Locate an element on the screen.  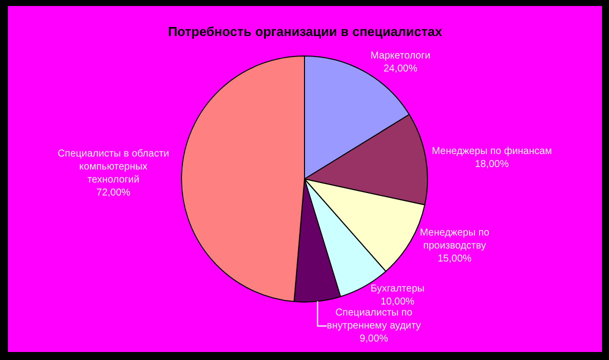
slice-label: Специалисты в области компьютерных технологий is located at coordinates (114, 167).